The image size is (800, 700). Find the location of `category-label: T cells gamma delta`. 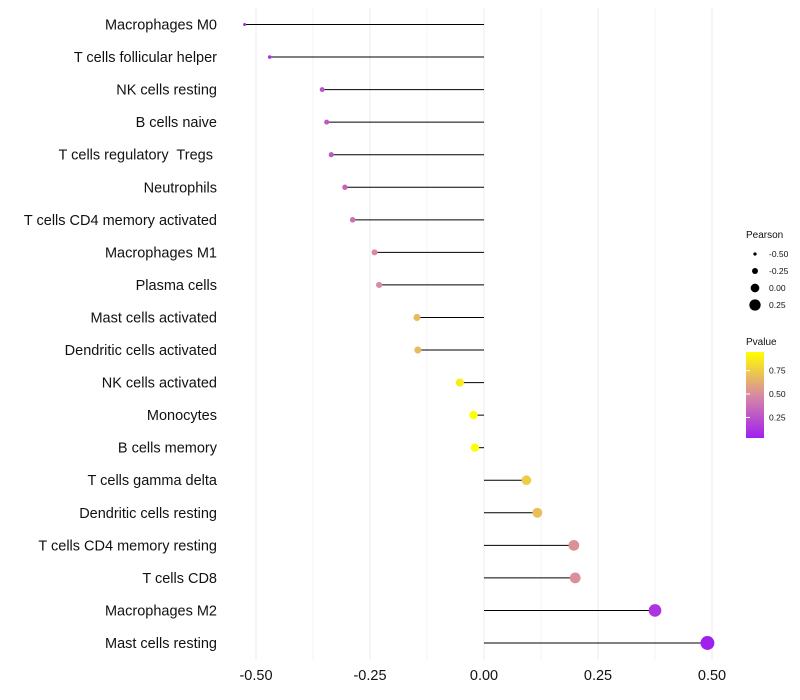

category-label: T cells gamma delta is located at coordinates (153, 481).